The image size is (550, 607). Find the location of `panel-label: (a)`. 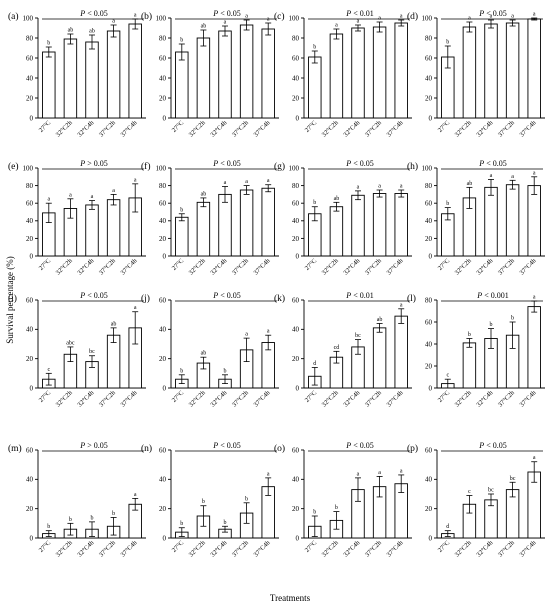

panel-label: (a) is located at coordinates (13, 16).